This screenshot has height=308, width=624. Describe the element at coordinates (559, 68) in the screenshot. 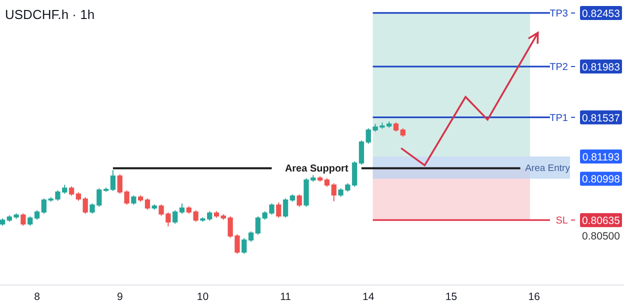

I see `ref-line-label: TP2` at that location.